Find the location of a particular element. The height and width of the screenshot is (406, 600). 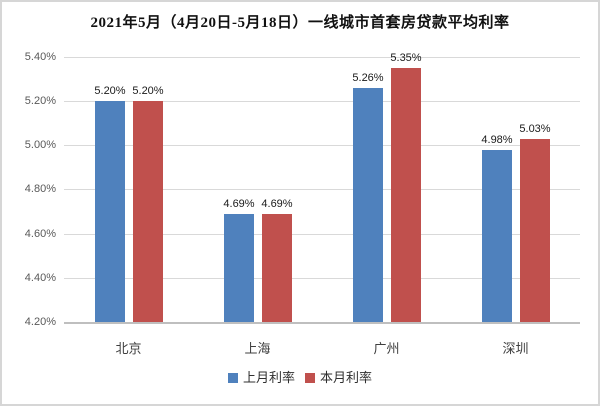

x-axis-label: 上海 is located at coordinates (257, 348).